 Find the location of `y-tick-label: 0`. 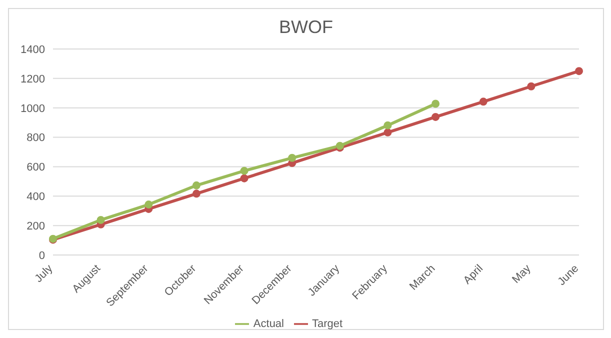

y-tick-label: 0 is located at coordinates (41, 256).